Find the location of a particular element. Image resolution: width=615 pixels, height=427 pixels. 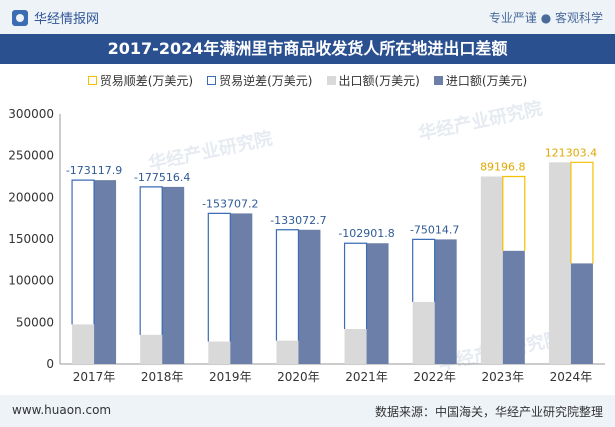

legend: 贸易顺差(万美元) 贸易逆差(万美元) 出口额(万美元) 进口额(万美元) is located at coordinates (307, 80).